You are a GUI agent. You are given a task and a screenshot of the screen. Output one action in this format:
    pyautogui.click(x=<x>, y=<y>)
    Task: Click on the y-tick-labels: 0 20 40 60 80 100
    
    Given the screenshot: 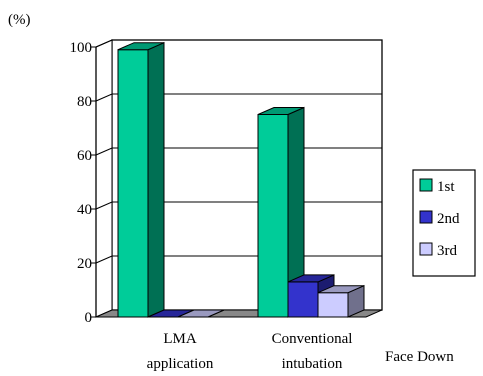 What is the action you would take?
    pyautogui.click(x=81, y=183)
    